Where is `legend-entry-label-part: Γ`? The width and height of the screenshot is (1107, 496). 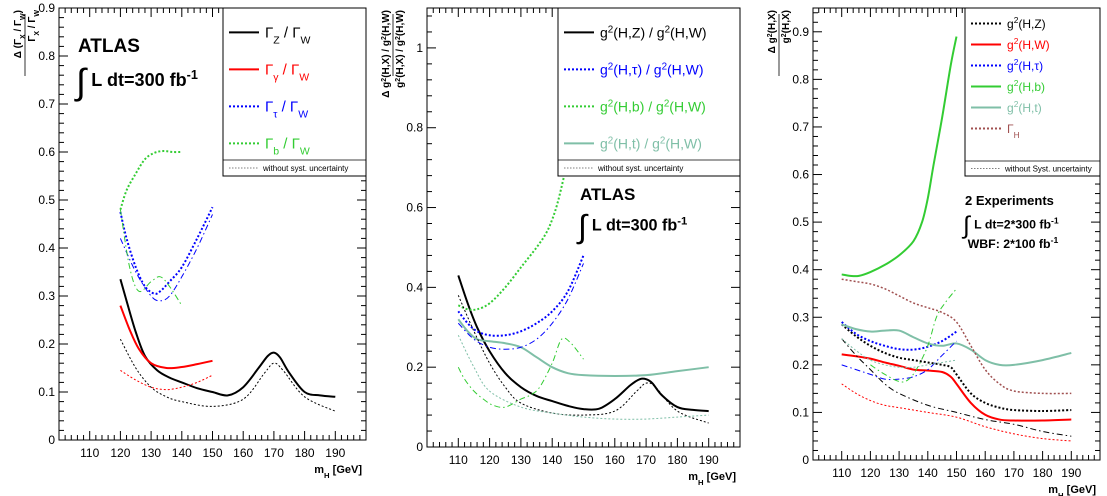 legend-entry-label-part: Γ is located at coordinates (269, 107).